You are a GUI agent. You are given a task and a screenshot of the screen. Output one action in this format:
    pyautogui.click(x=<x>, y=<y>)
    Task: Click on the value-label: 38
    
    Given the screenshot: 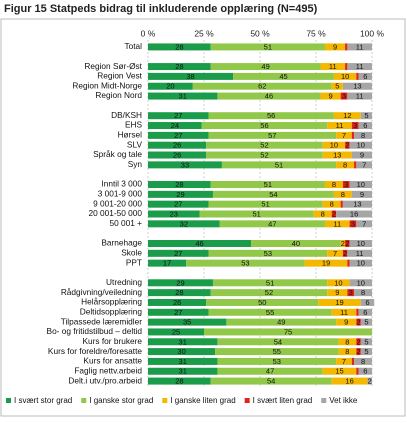 What is the action you would take?
    pyautogui.click(x=190, y=76)
    